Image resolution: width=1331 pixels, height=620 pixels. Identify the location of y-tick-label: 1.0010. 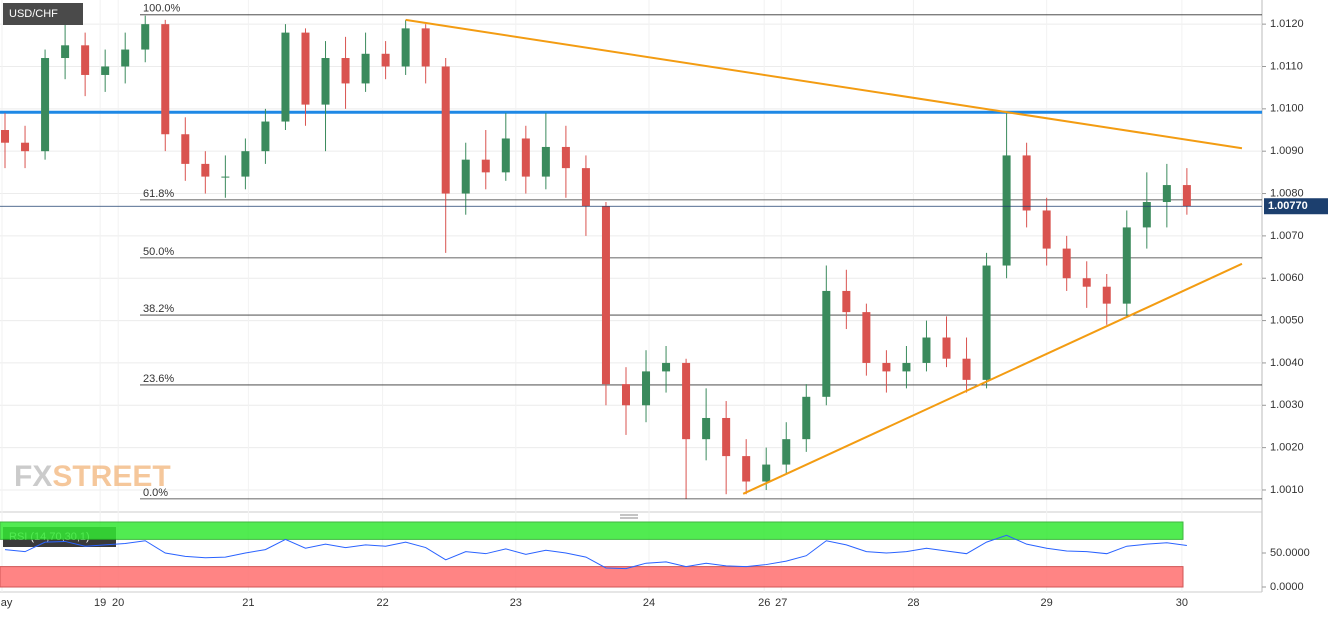
(1287, 490).